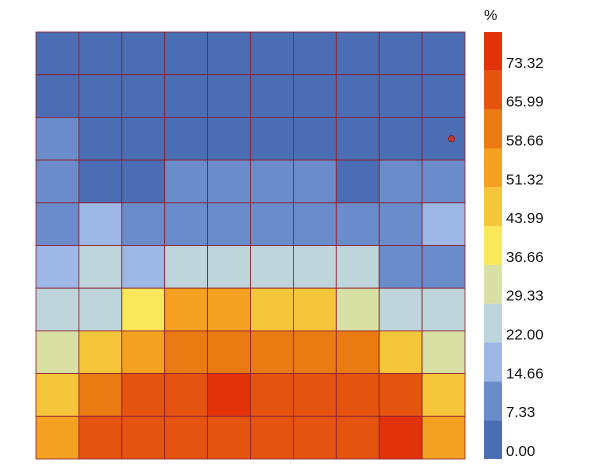 This screenshot has height=473, width=590. What do you see at coordinates (186, 96) in the screenshot?
I see `heatmap-cell-r1-c3` at bounding box center [186, 96].